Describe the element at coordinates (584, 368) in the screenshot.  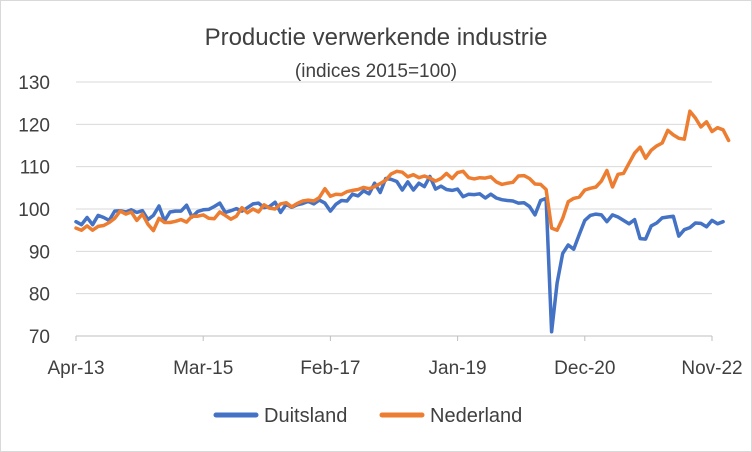
I see `x-tick-label: Dec-20` at that location.